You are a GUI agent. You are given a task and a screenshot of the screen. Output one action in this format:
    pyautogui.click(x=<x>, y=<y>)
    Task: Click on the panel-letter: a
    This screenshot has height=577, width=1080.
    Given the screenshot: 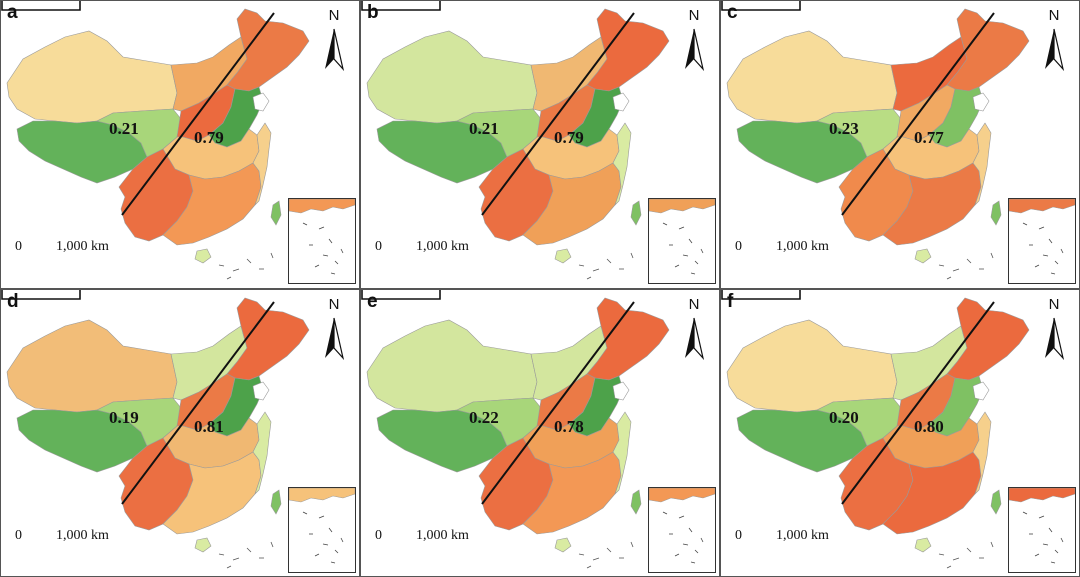 What is the action you would take?
    pyautogui.click(x=12, y=12)
    